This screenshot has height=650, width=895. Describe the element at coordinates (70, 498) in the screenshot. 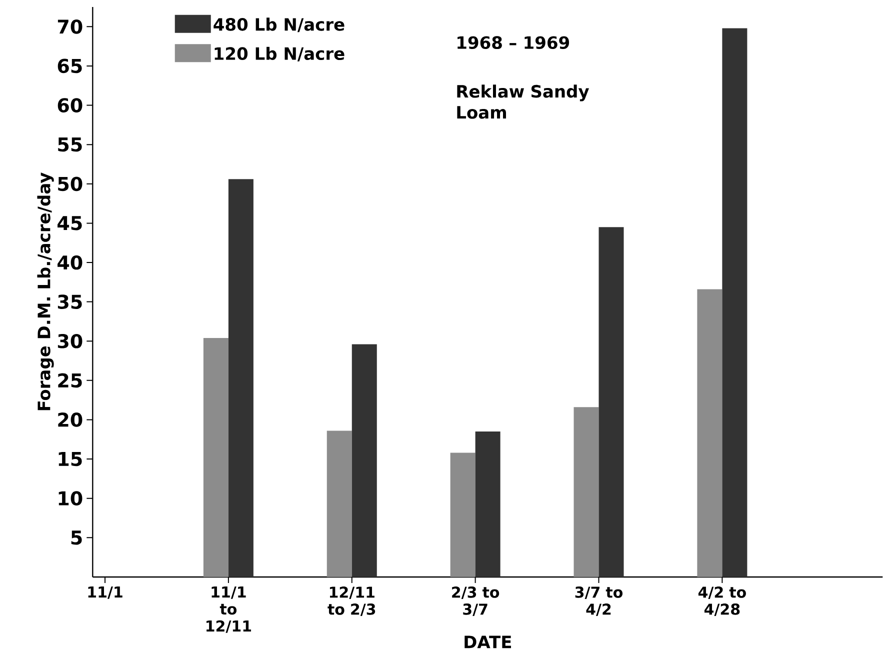

I see `y-tick-label: 10` at that location.